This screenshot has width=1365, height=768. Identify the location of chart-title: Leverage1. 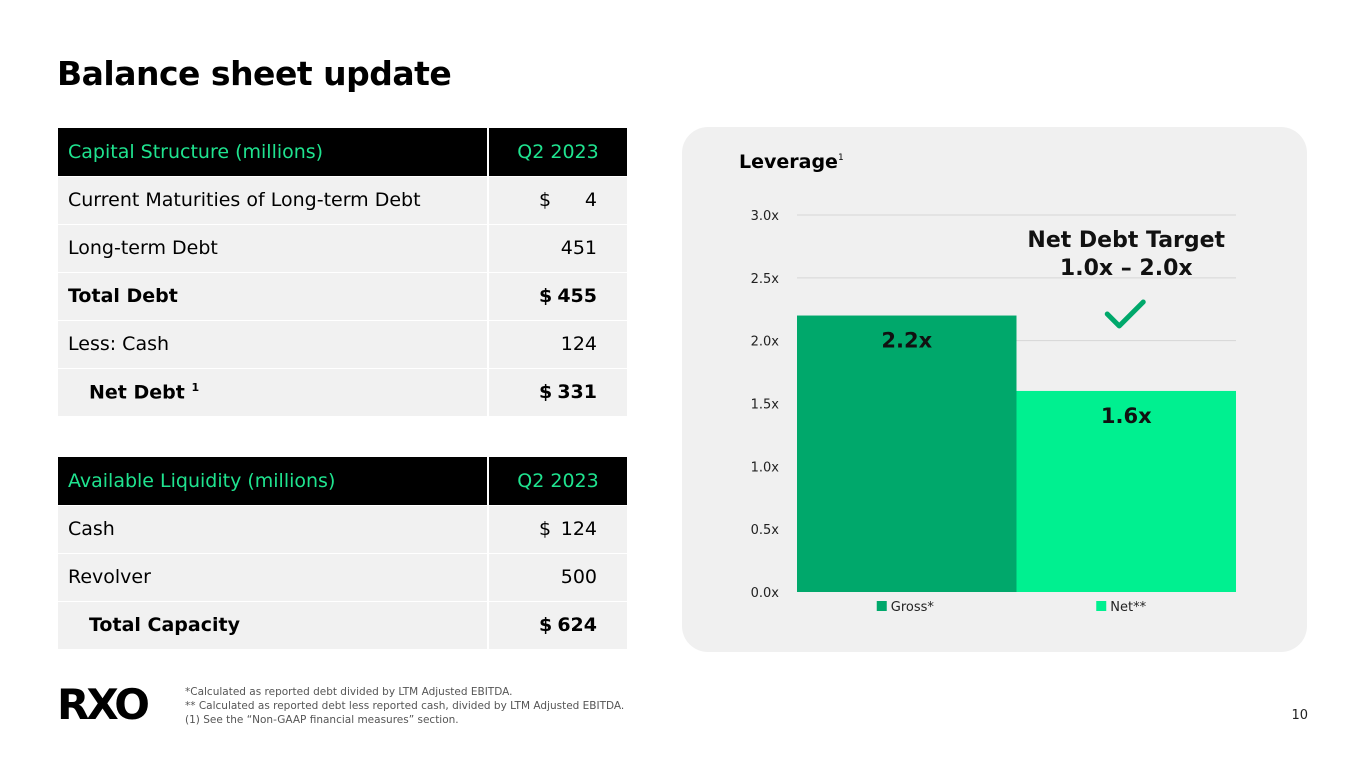
(791, 162).